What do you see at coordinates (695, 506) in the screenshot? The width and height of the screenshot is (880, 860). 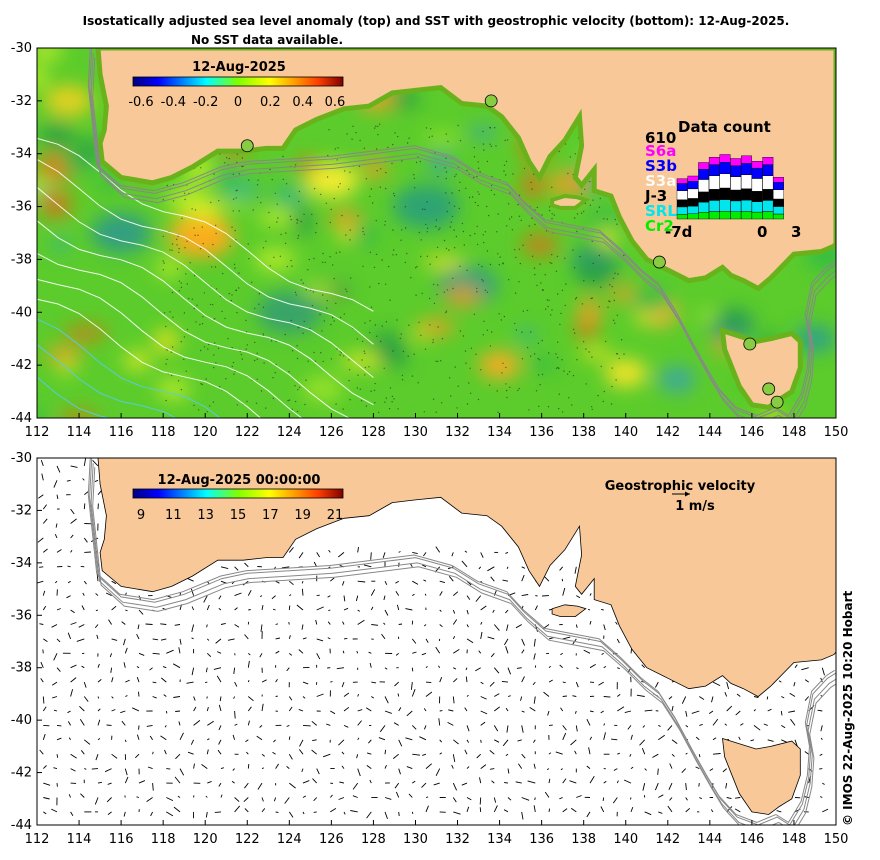 I see `velocity-legend-scale: 1 m/s` at bounding box center [695, 506].